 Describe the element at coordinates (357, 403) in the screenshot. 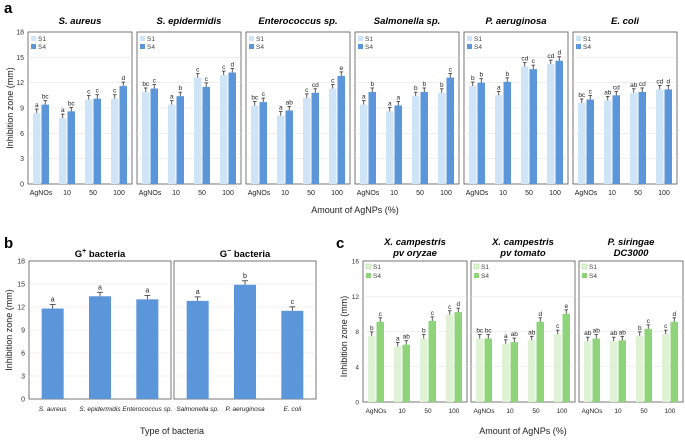

I see `y-tick-label: 0` at that location.